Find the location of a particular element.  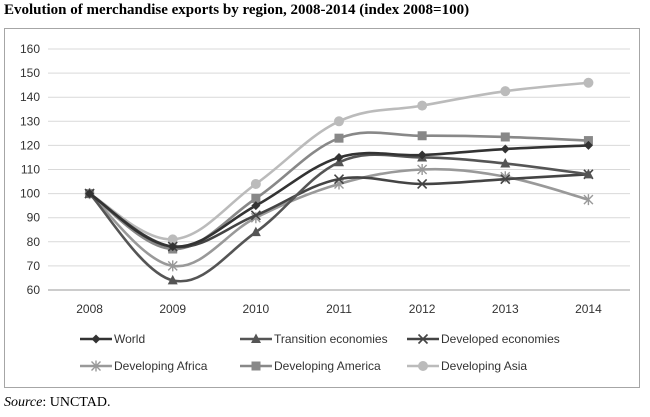

y-tick-label: 80 is located at coordinates (34, 242).